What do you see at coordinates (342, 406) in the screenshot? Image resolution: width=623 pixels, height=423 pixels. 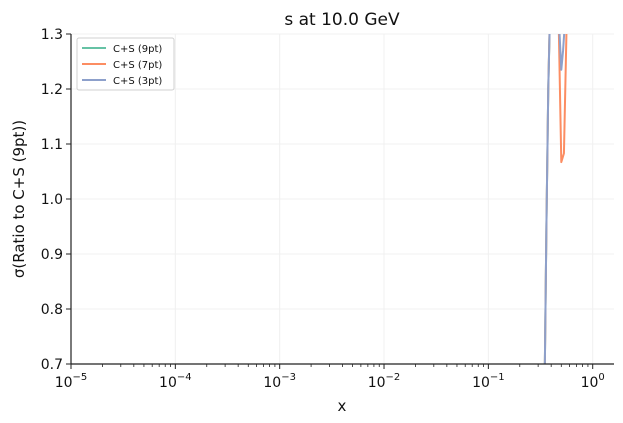 I see `x-axis-title: x` at bounding box center [342, 406].